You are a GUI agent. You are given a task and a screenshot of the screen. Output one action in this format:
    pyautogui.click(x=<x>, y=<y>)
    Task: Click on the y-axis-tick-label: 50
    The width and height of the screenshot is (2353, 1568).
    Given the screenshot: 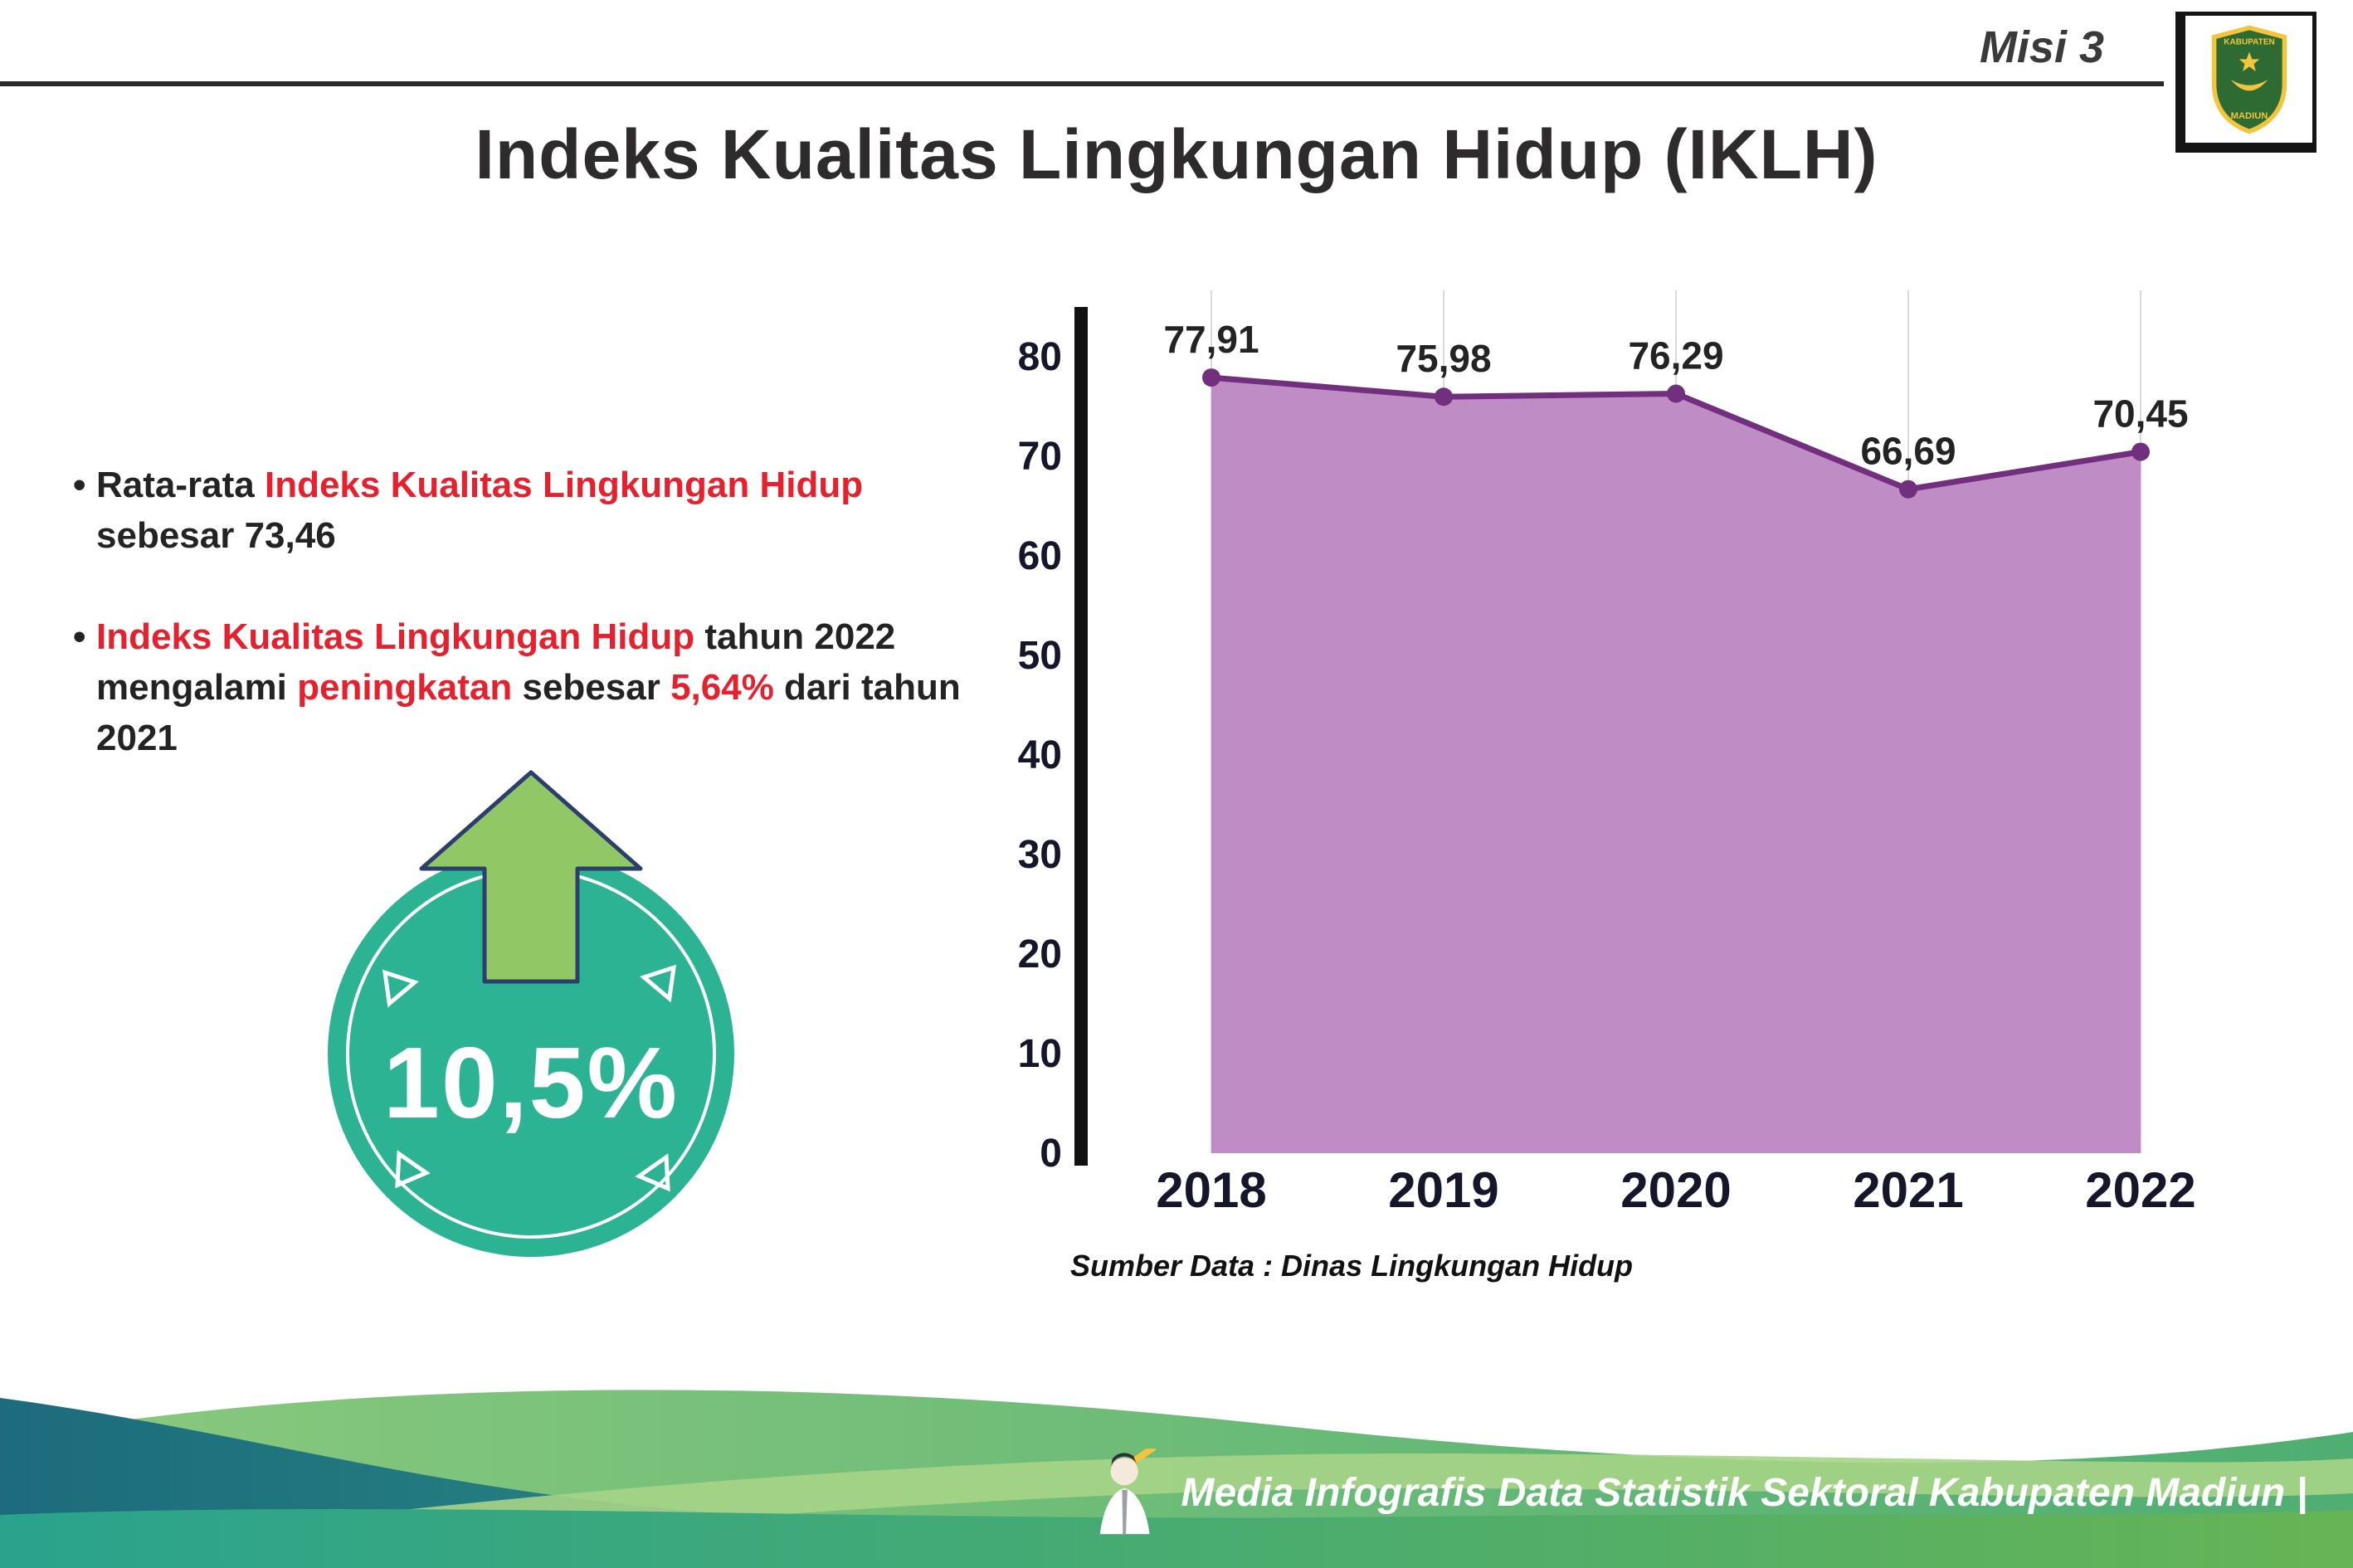 What is the action you would take?
    pyautogui.click(x=1040, y=656)
    